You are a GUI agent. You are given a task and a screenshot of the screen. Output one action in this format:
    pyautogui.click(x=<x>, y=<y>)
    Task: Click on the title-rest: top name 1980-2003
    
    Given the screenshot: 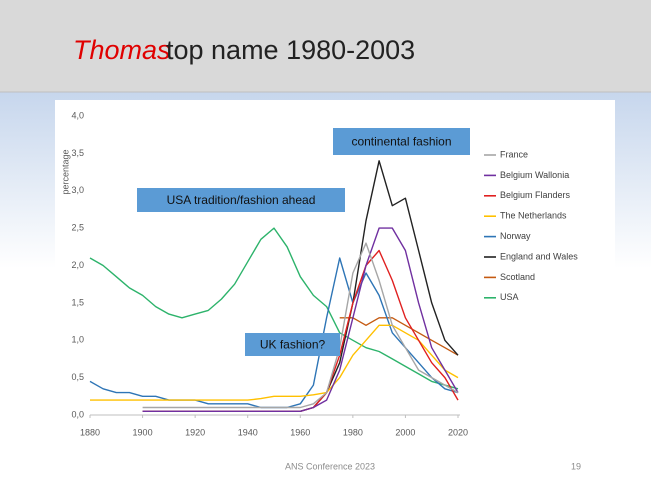 What is the action you would take?
    pyautogui.click(x=290, y=50)
    